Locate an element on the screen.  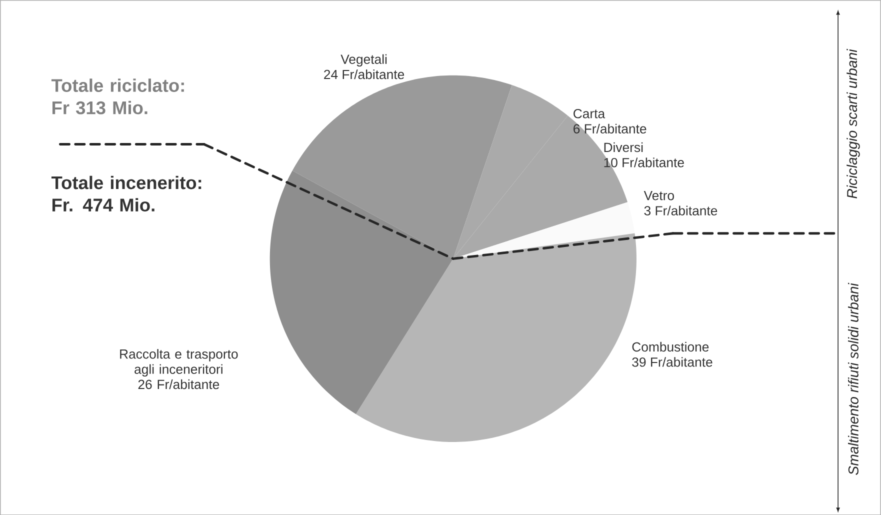
text: Totale incenerito: Fr. 474 Mio. is located at coordinates (126, 194).